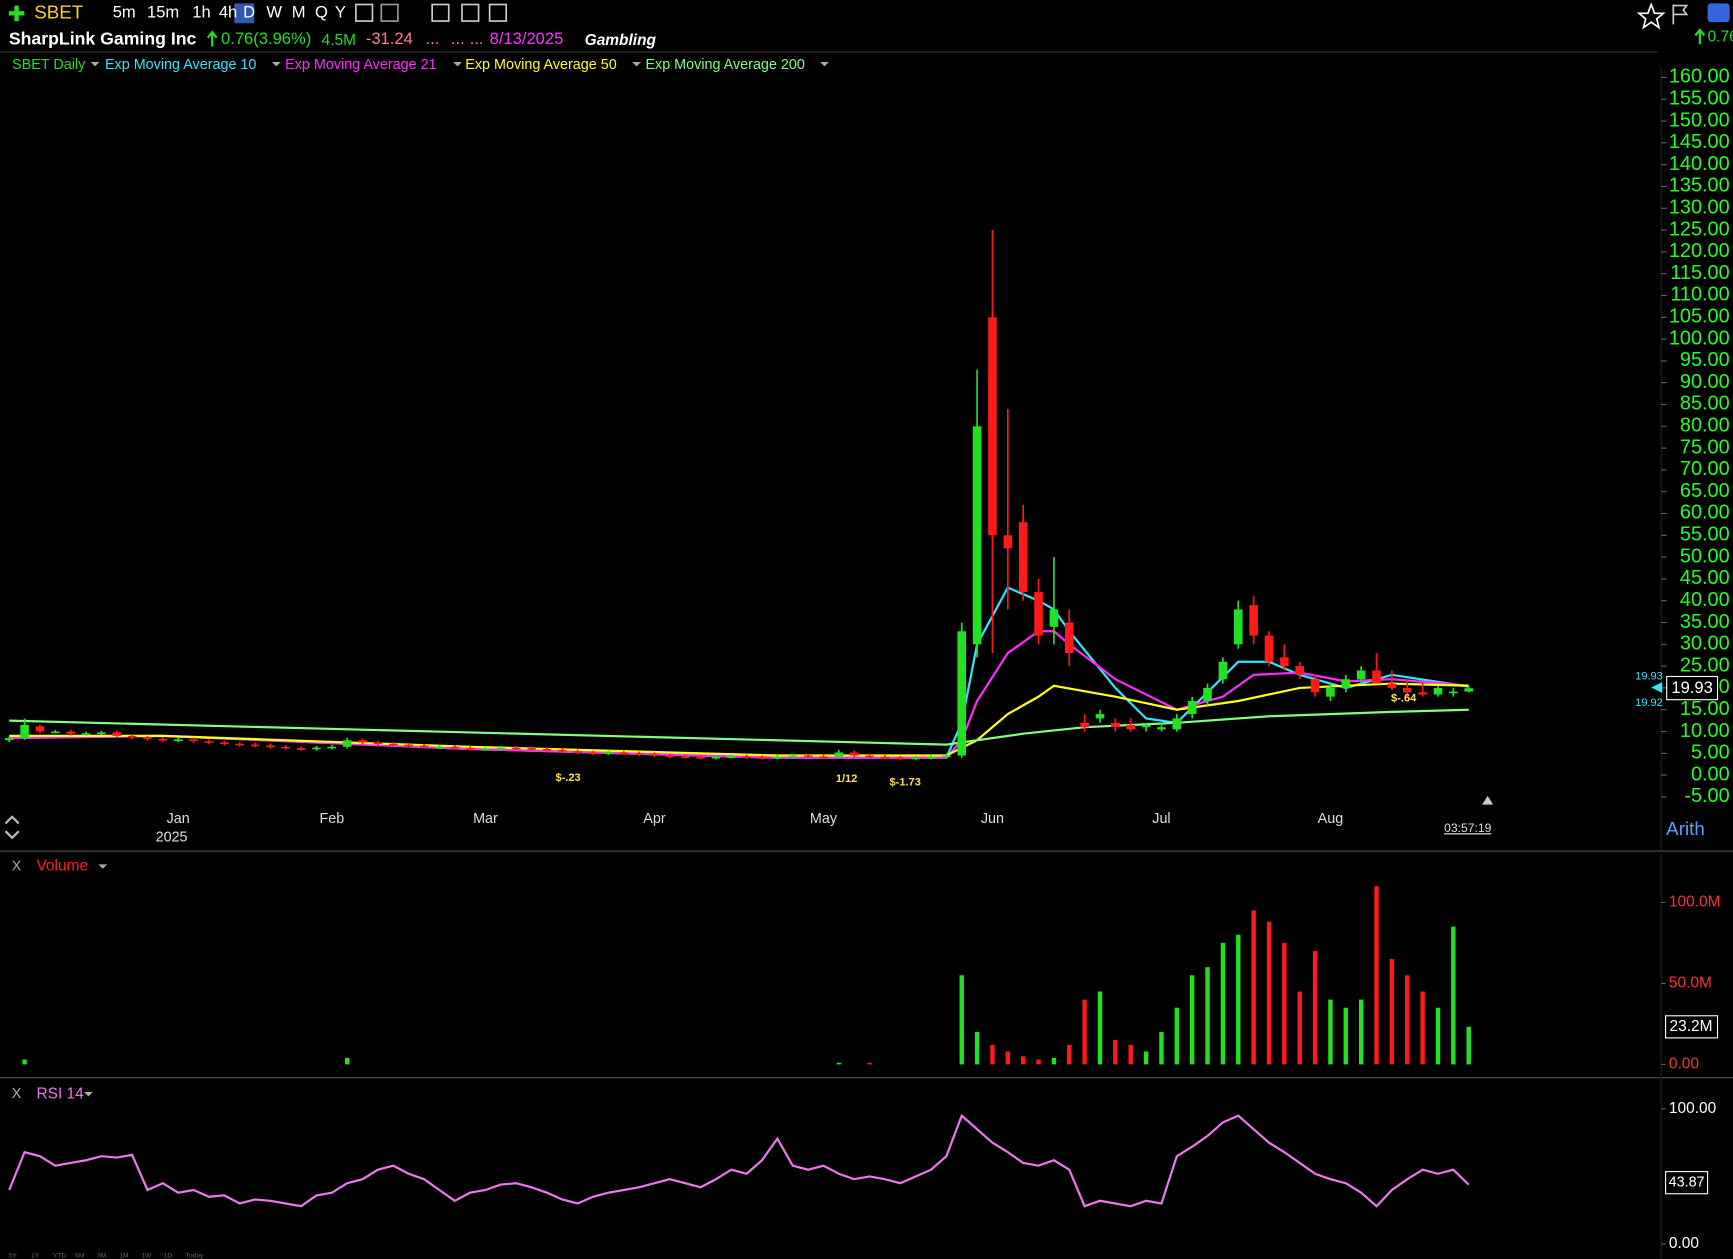 This screenshot has height=1259, width=1733. I want to click on interval-button: 5m, so click(124, 12).